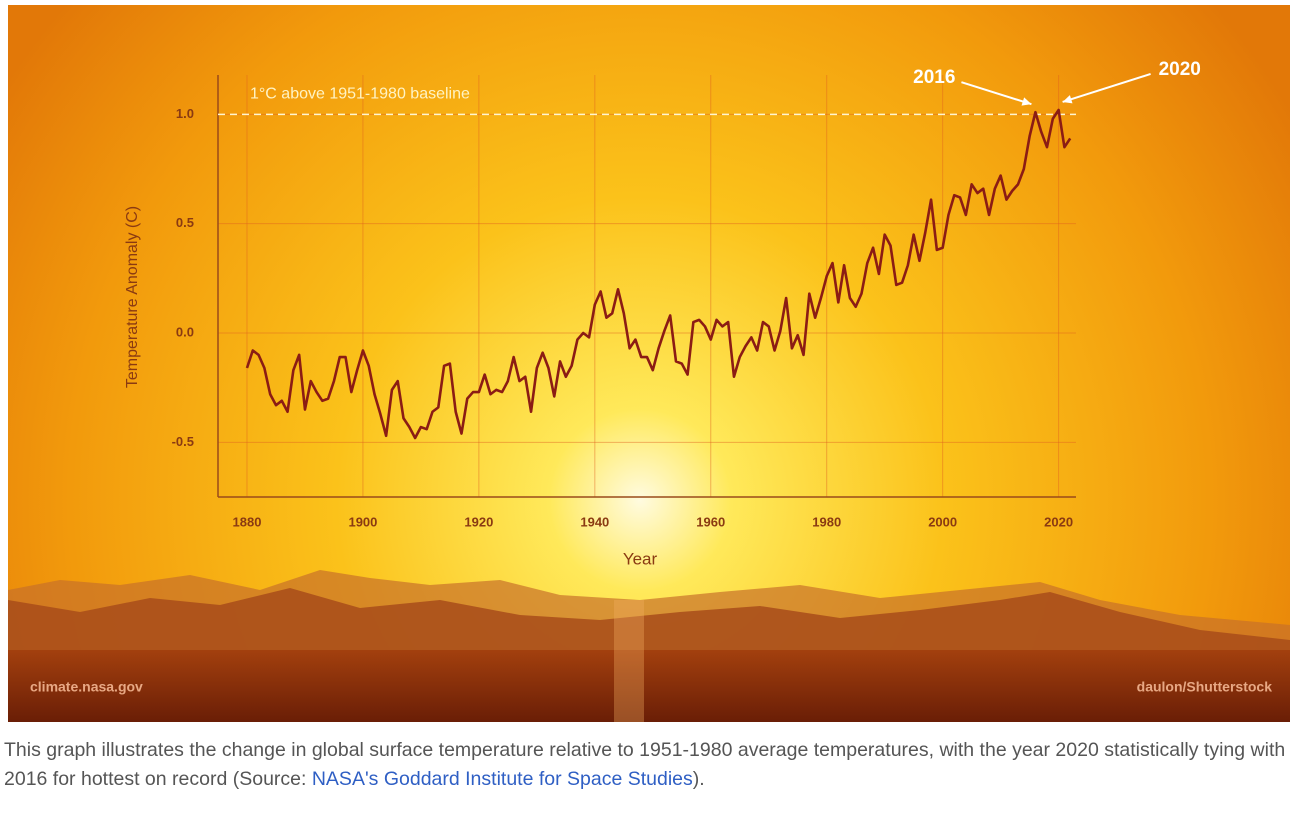 This screenshot has height=816, width=1300. What do you see at coordinates (640, 558) in the screenshot?
I see `x-axis-label: Year` at bounding box center [640, 558].